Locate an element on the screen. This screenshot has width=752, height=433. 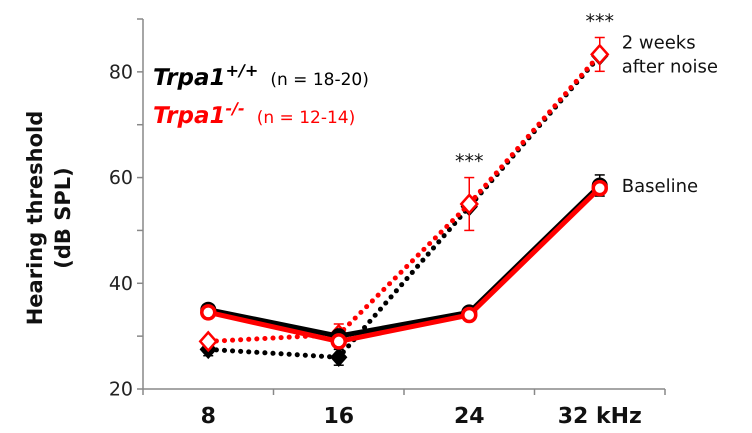
y-tick-label: 40 is located at coordinates (120, 283).